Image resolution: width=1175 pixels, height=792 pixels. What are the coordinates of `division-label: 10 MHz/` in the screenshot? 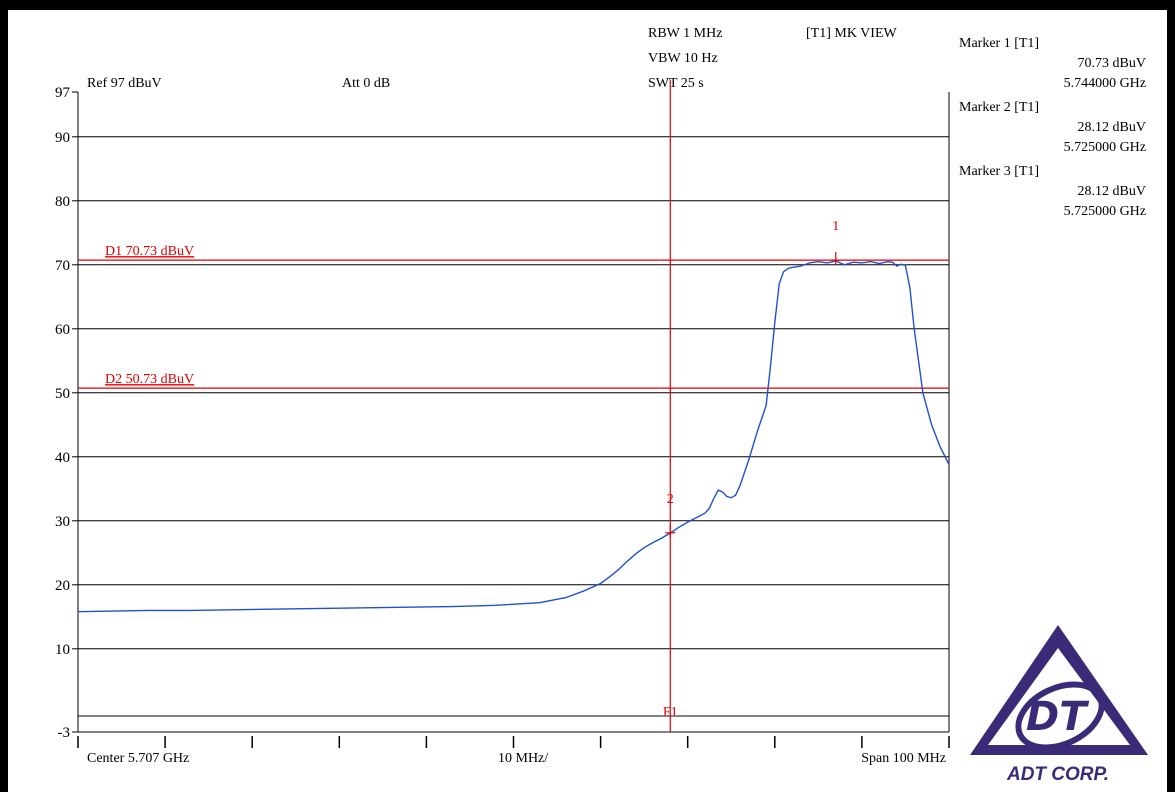 It's located at (523, 758).